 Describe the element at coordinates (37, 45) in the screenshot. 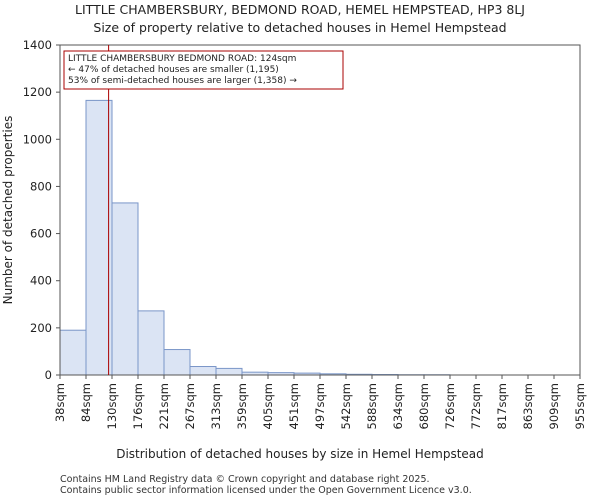

I see `y-tick-label: 1400` at that location.